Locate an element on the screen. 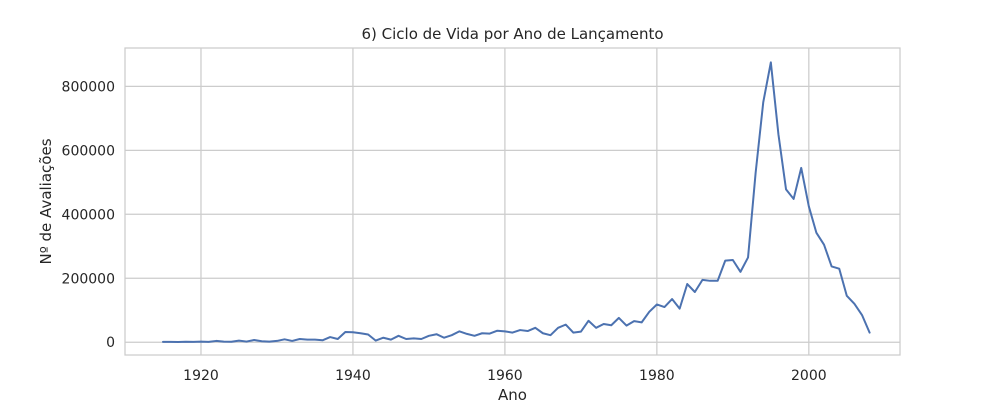  y-tick-label: 800000 is located at coordinates (88, 87).